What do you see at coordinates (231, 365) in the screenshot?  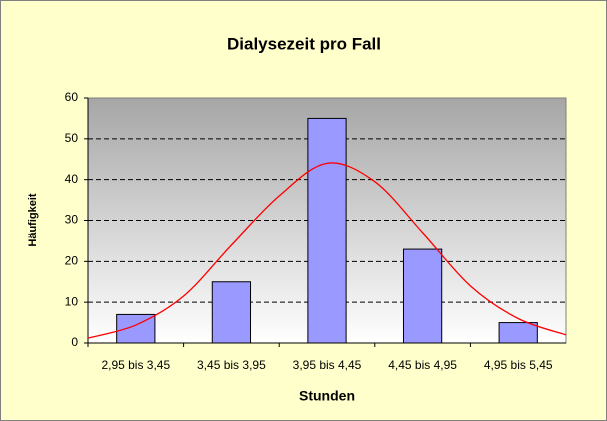 I see `x-tick-label: 3,45 bis 3,95` at bounding box center [231, 365].